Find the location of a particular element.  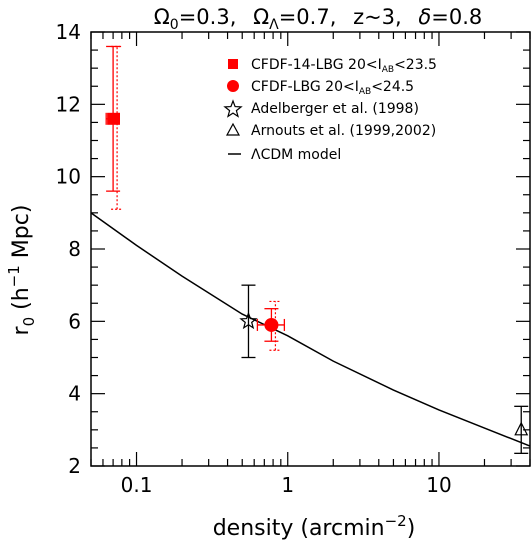

legend-star-marker is located at coordinates (233, 108).